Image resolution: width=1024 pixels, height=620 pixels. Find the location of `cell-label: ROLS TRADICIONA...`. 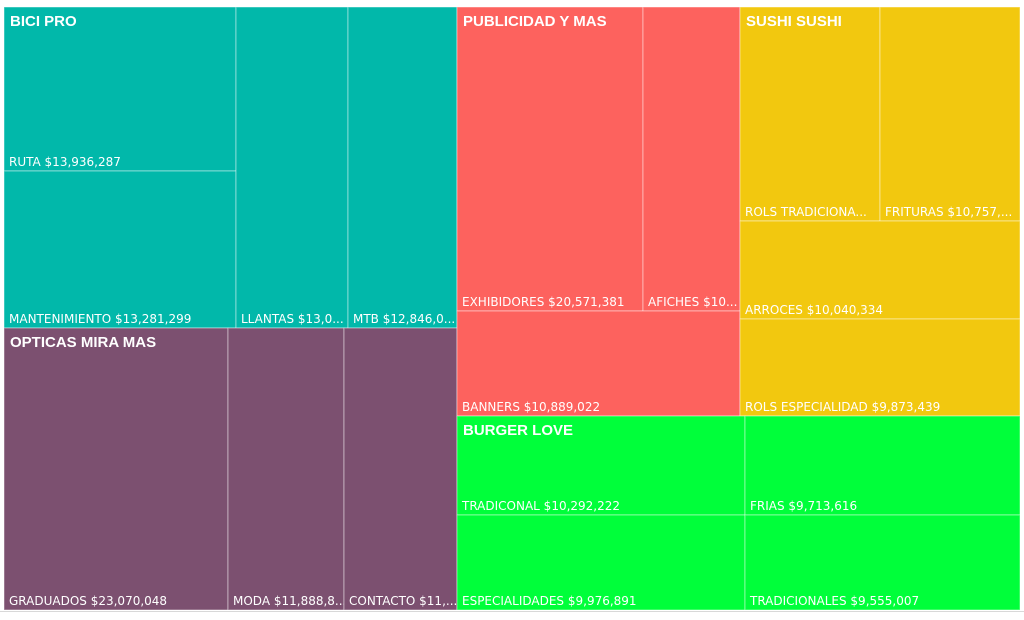

cell-label: ROLS TRADICIONA... is located at coordinates (806, 212).